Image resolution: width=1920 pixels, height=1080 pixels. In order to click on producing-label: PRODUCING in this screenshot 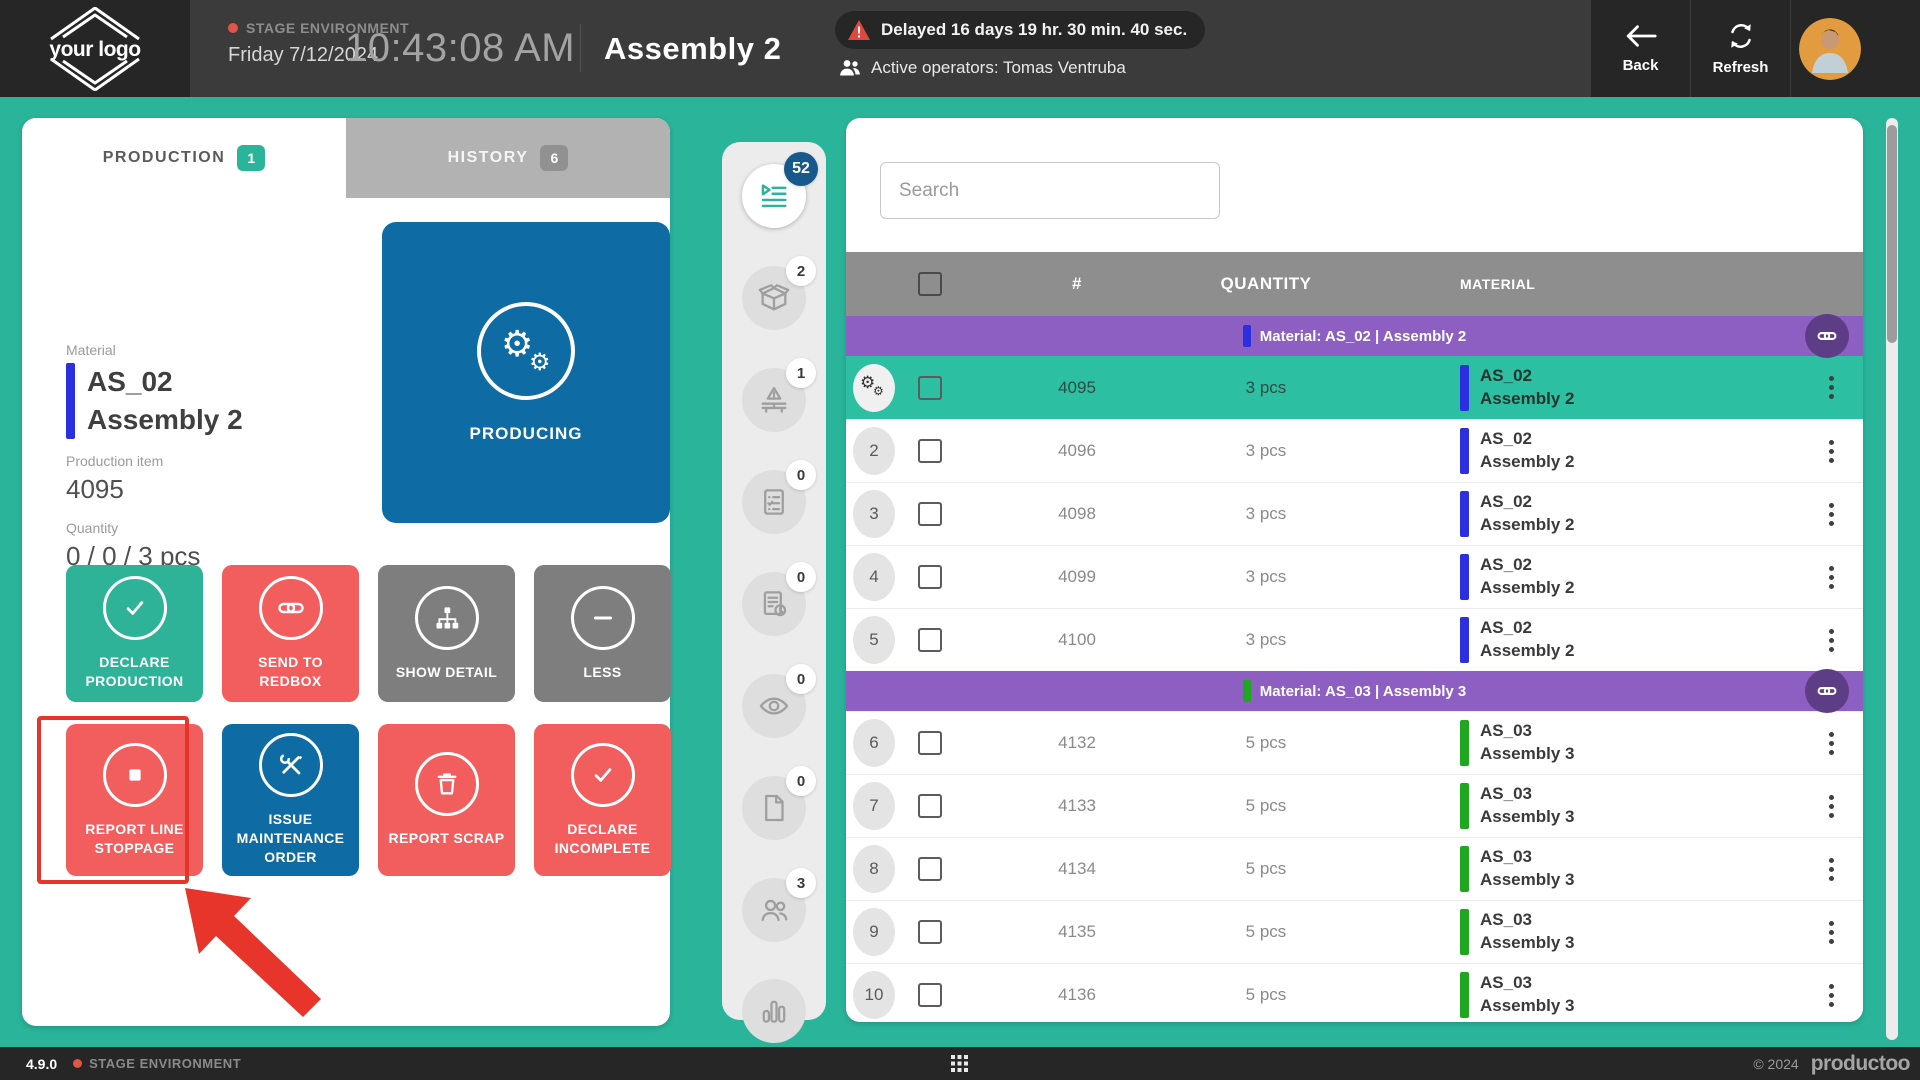, I will do `click(526, 433)`.